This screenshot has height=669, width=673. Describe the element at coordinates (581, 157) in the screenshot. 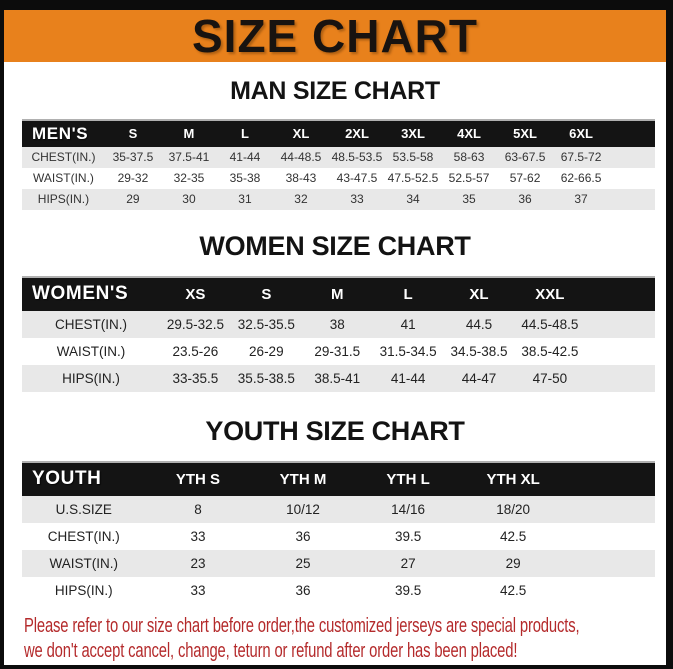

I see `size-value-cell: 67.5-72` at that location.